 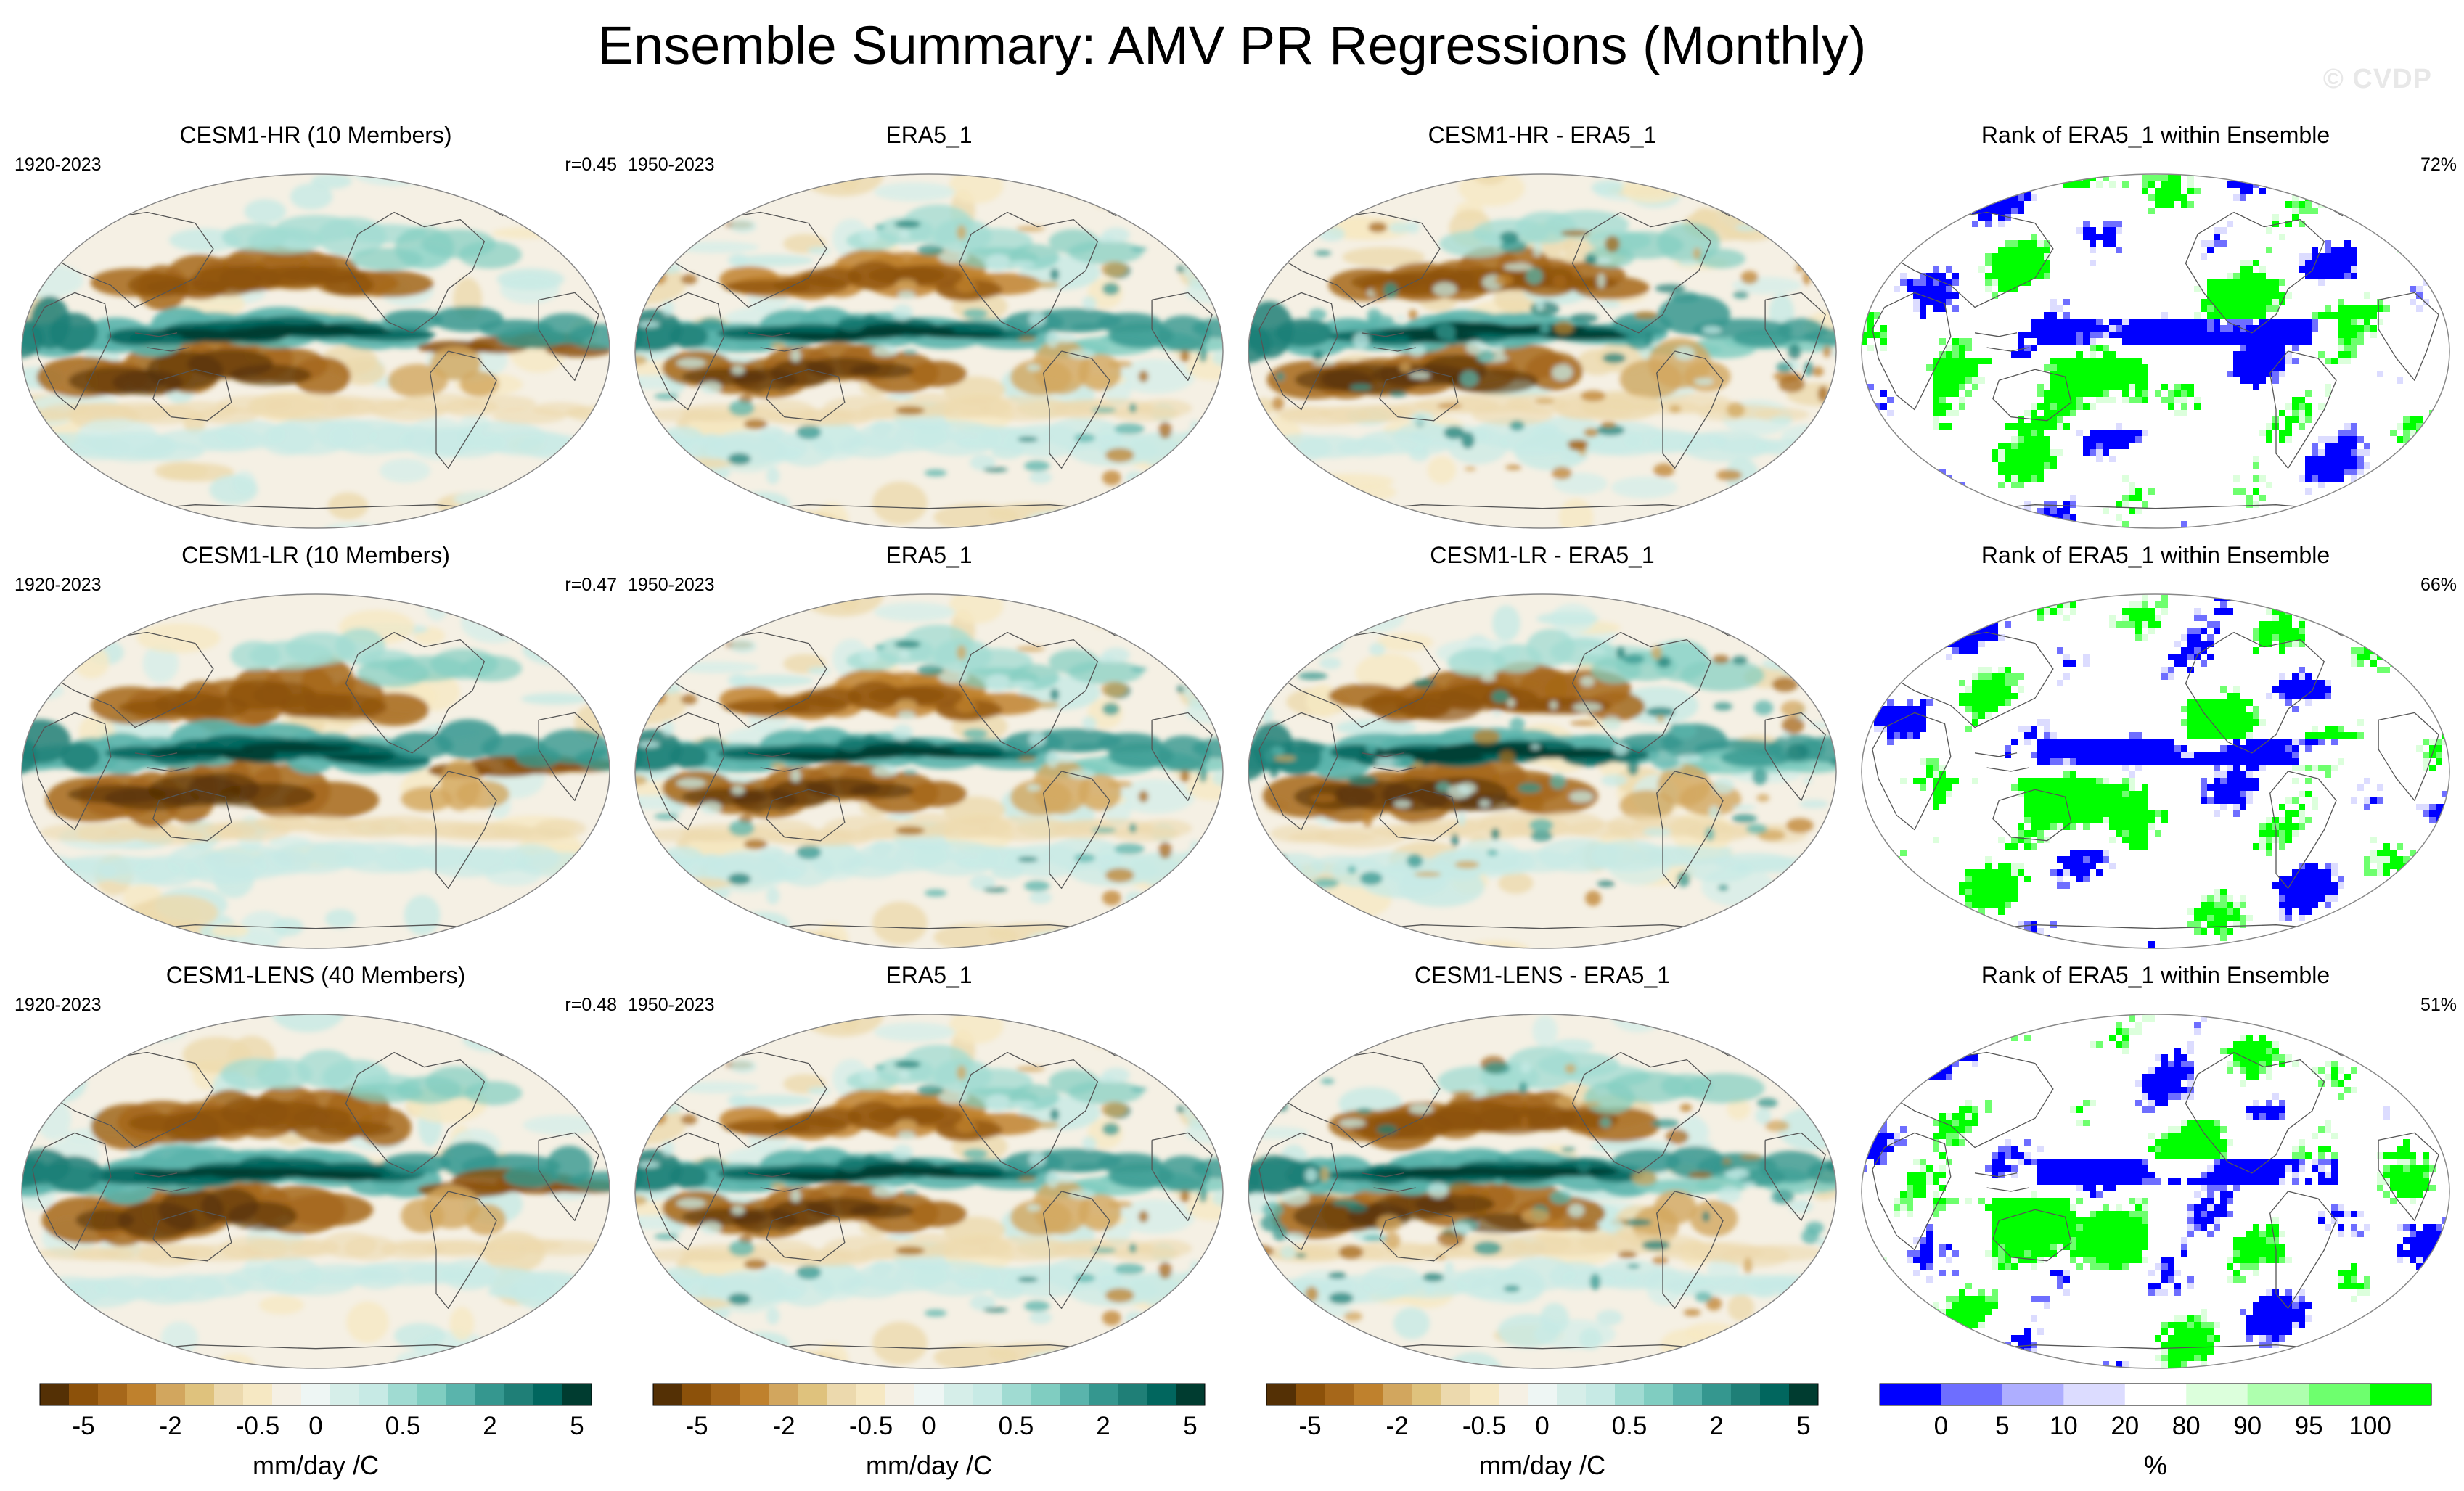 I want to click on colorbar-obs: -5 -2 -0.5 0 0.5 2 5 mm/day /C, so click(x=929, y=1434).